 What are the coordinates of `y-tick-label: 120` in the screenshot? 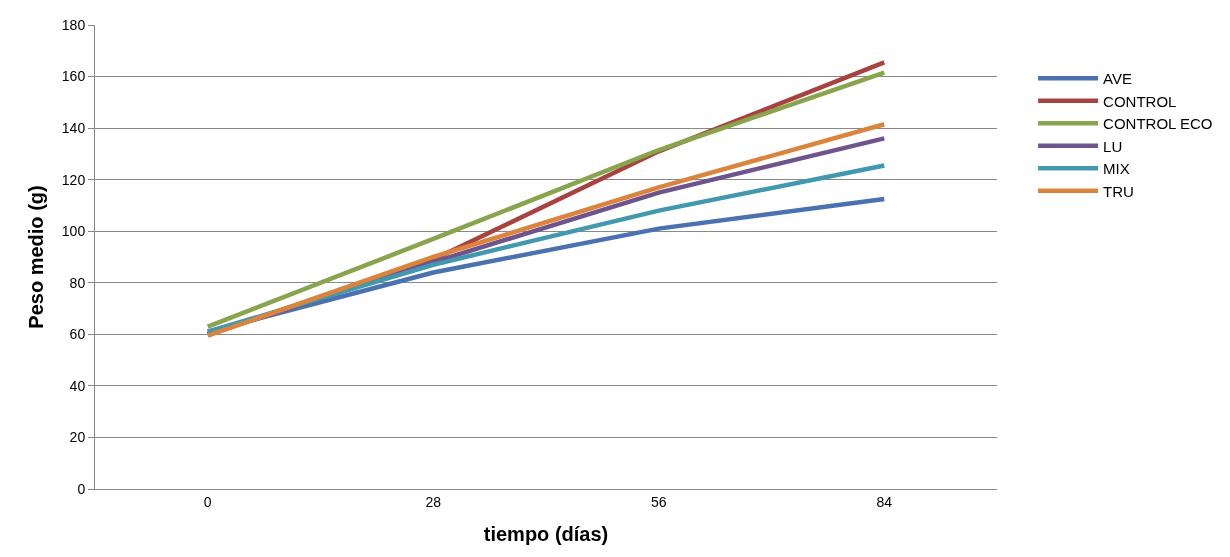 It's located at (73, 179).